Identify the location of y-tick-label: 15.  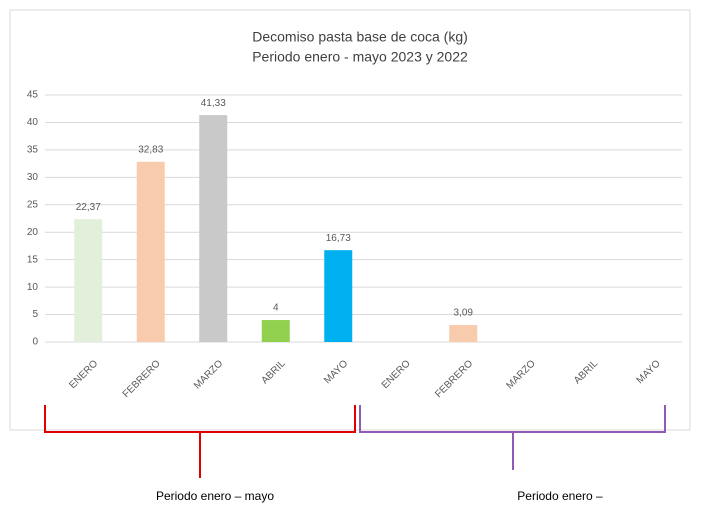
(33, 259).